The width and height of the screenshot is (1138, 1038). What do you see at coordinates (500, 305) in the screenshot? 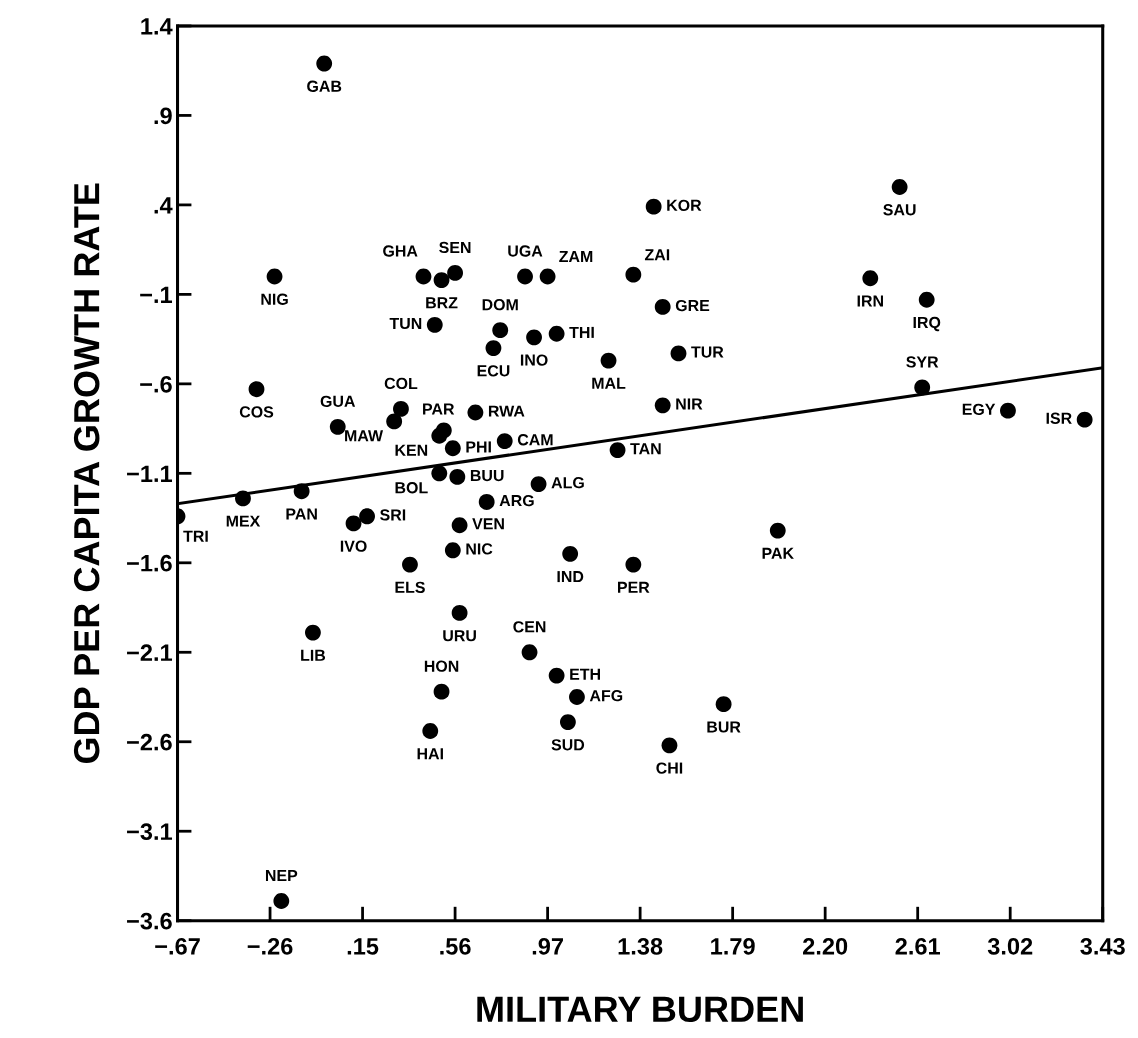
I see `annotation: DOM` at bounding box center [500, 305].